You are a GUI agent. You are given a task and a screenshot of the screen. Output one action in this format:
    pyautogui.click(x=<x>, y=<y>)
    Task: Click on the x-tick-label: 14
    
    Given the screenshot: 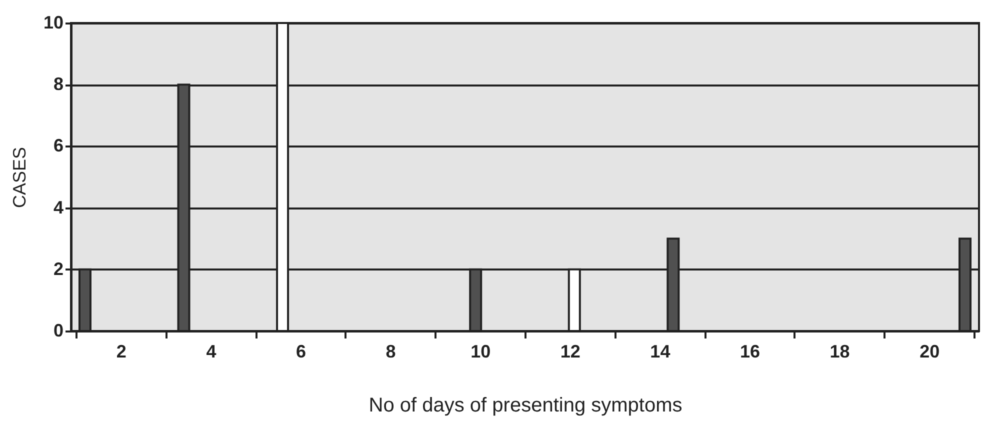 What is the action you would take?
    pyautogui.click(x=660, y=352)
    